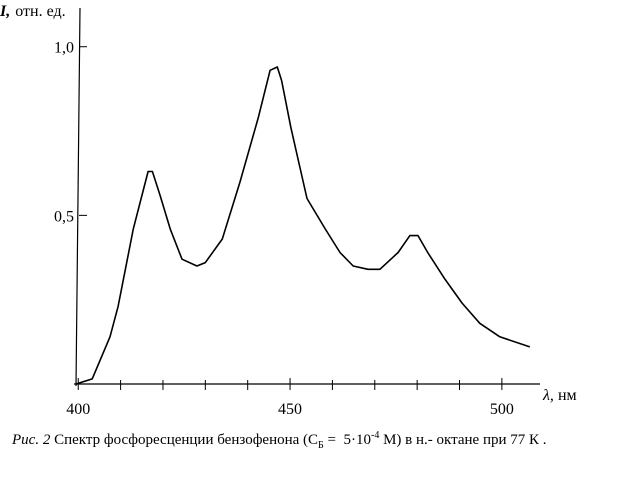 The image size is (636, 478). I want to click on caption-label: Рис. 2, so click(31, 440).